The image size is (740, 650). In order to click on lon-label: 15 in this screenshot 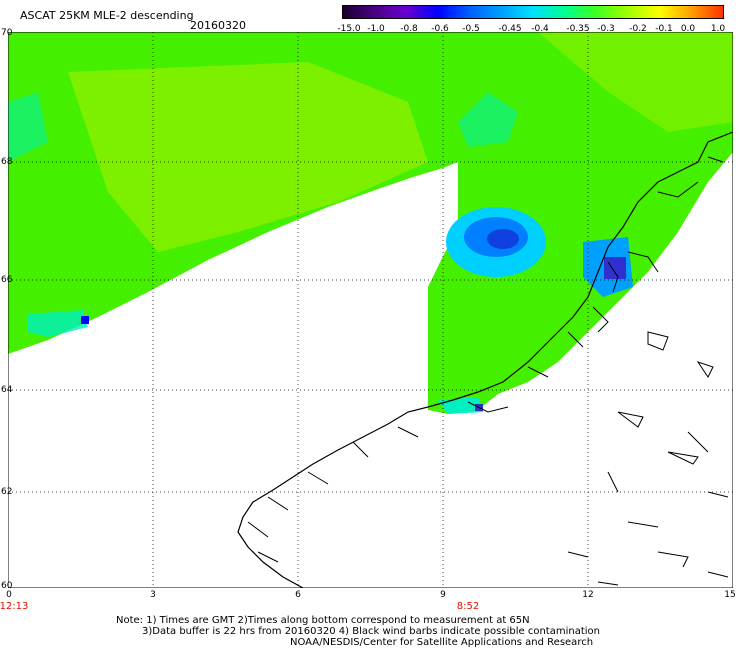, I will do `click(730, 595)`.